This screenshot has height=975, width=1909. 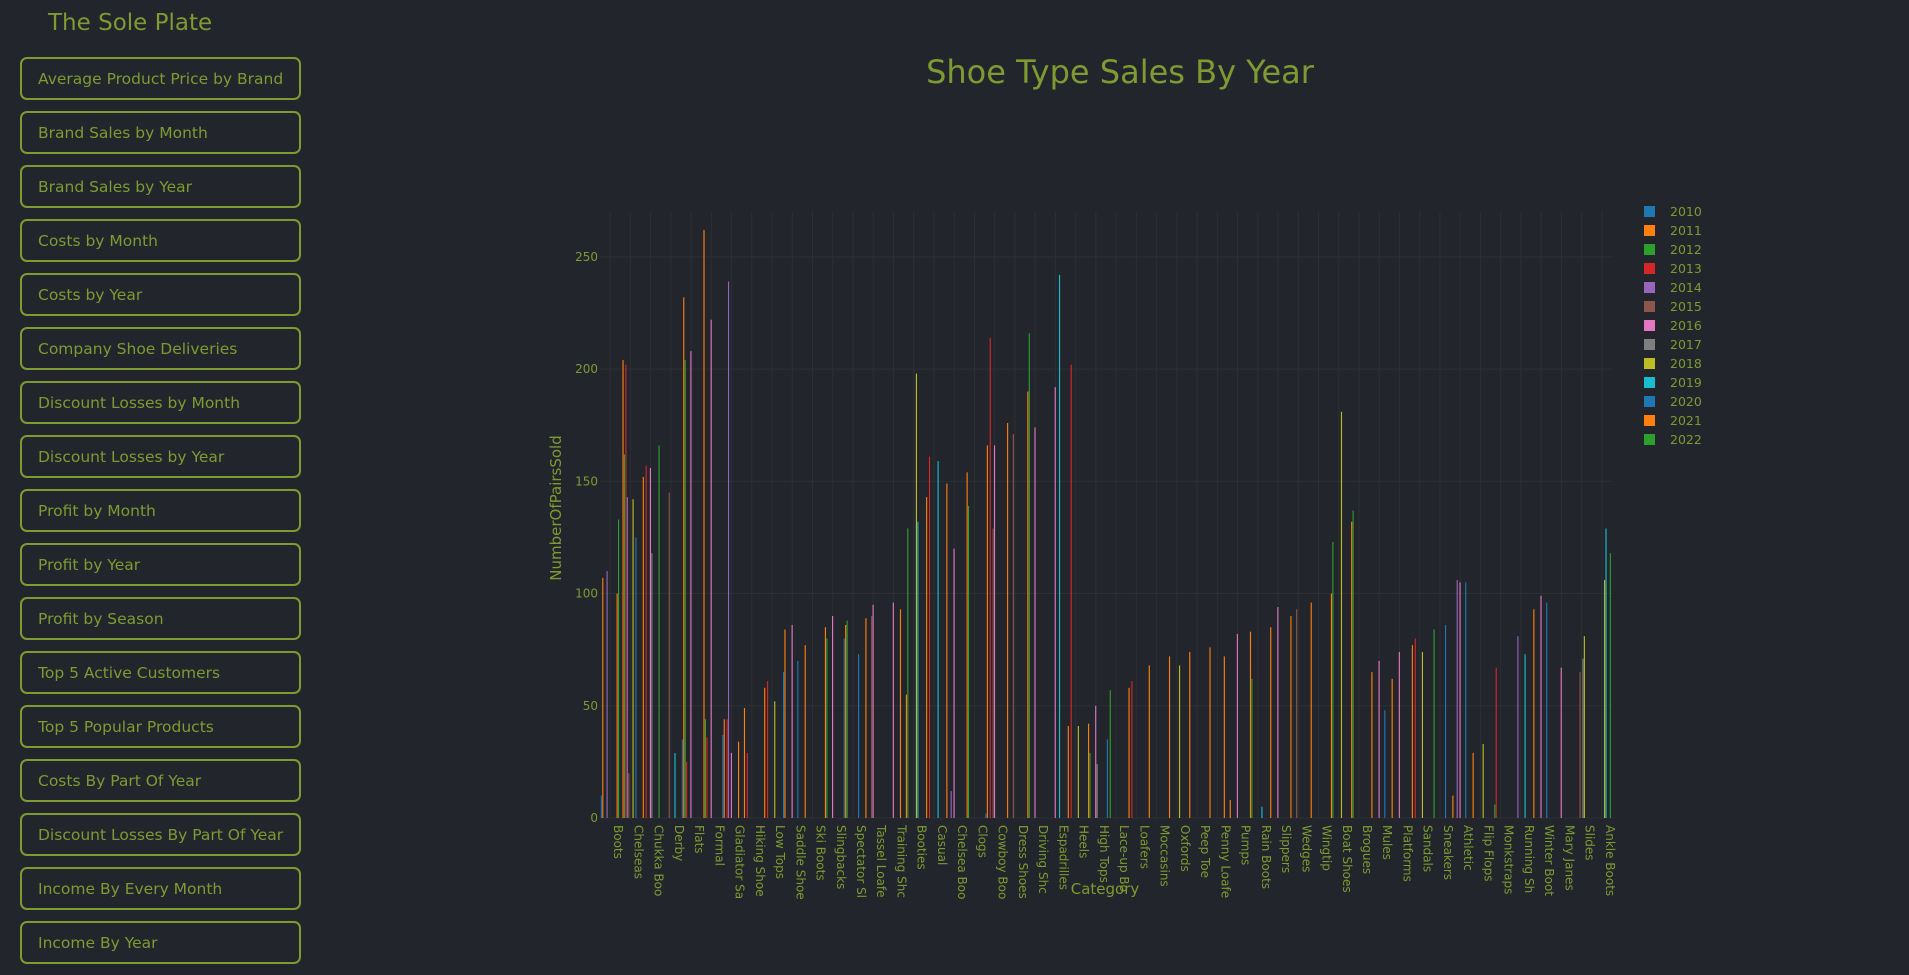 What do you see at coordinates (160, 672) in the screenshot?
I see `nav-button-top-5-active-customers: Top 5 Active Customers` at bounding box center [160, 672].